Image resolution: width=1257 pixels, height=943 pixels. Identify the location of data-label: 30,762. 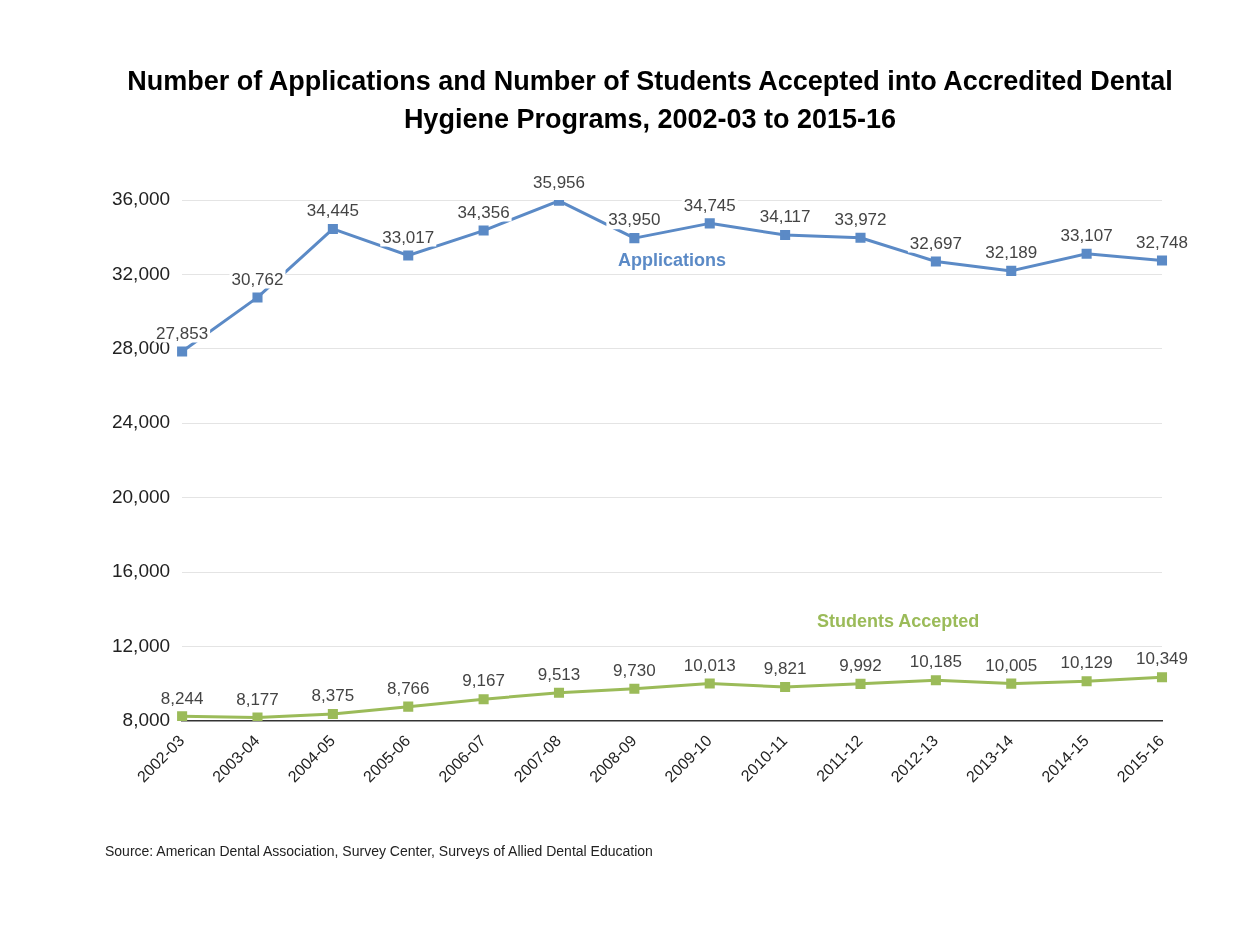
(257, 279).